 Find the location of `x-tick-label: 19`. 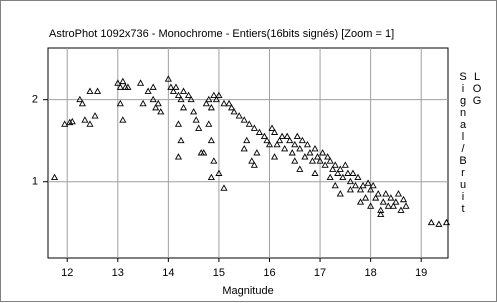

x-tick-label: 19 is located at coordinates (421, 273).